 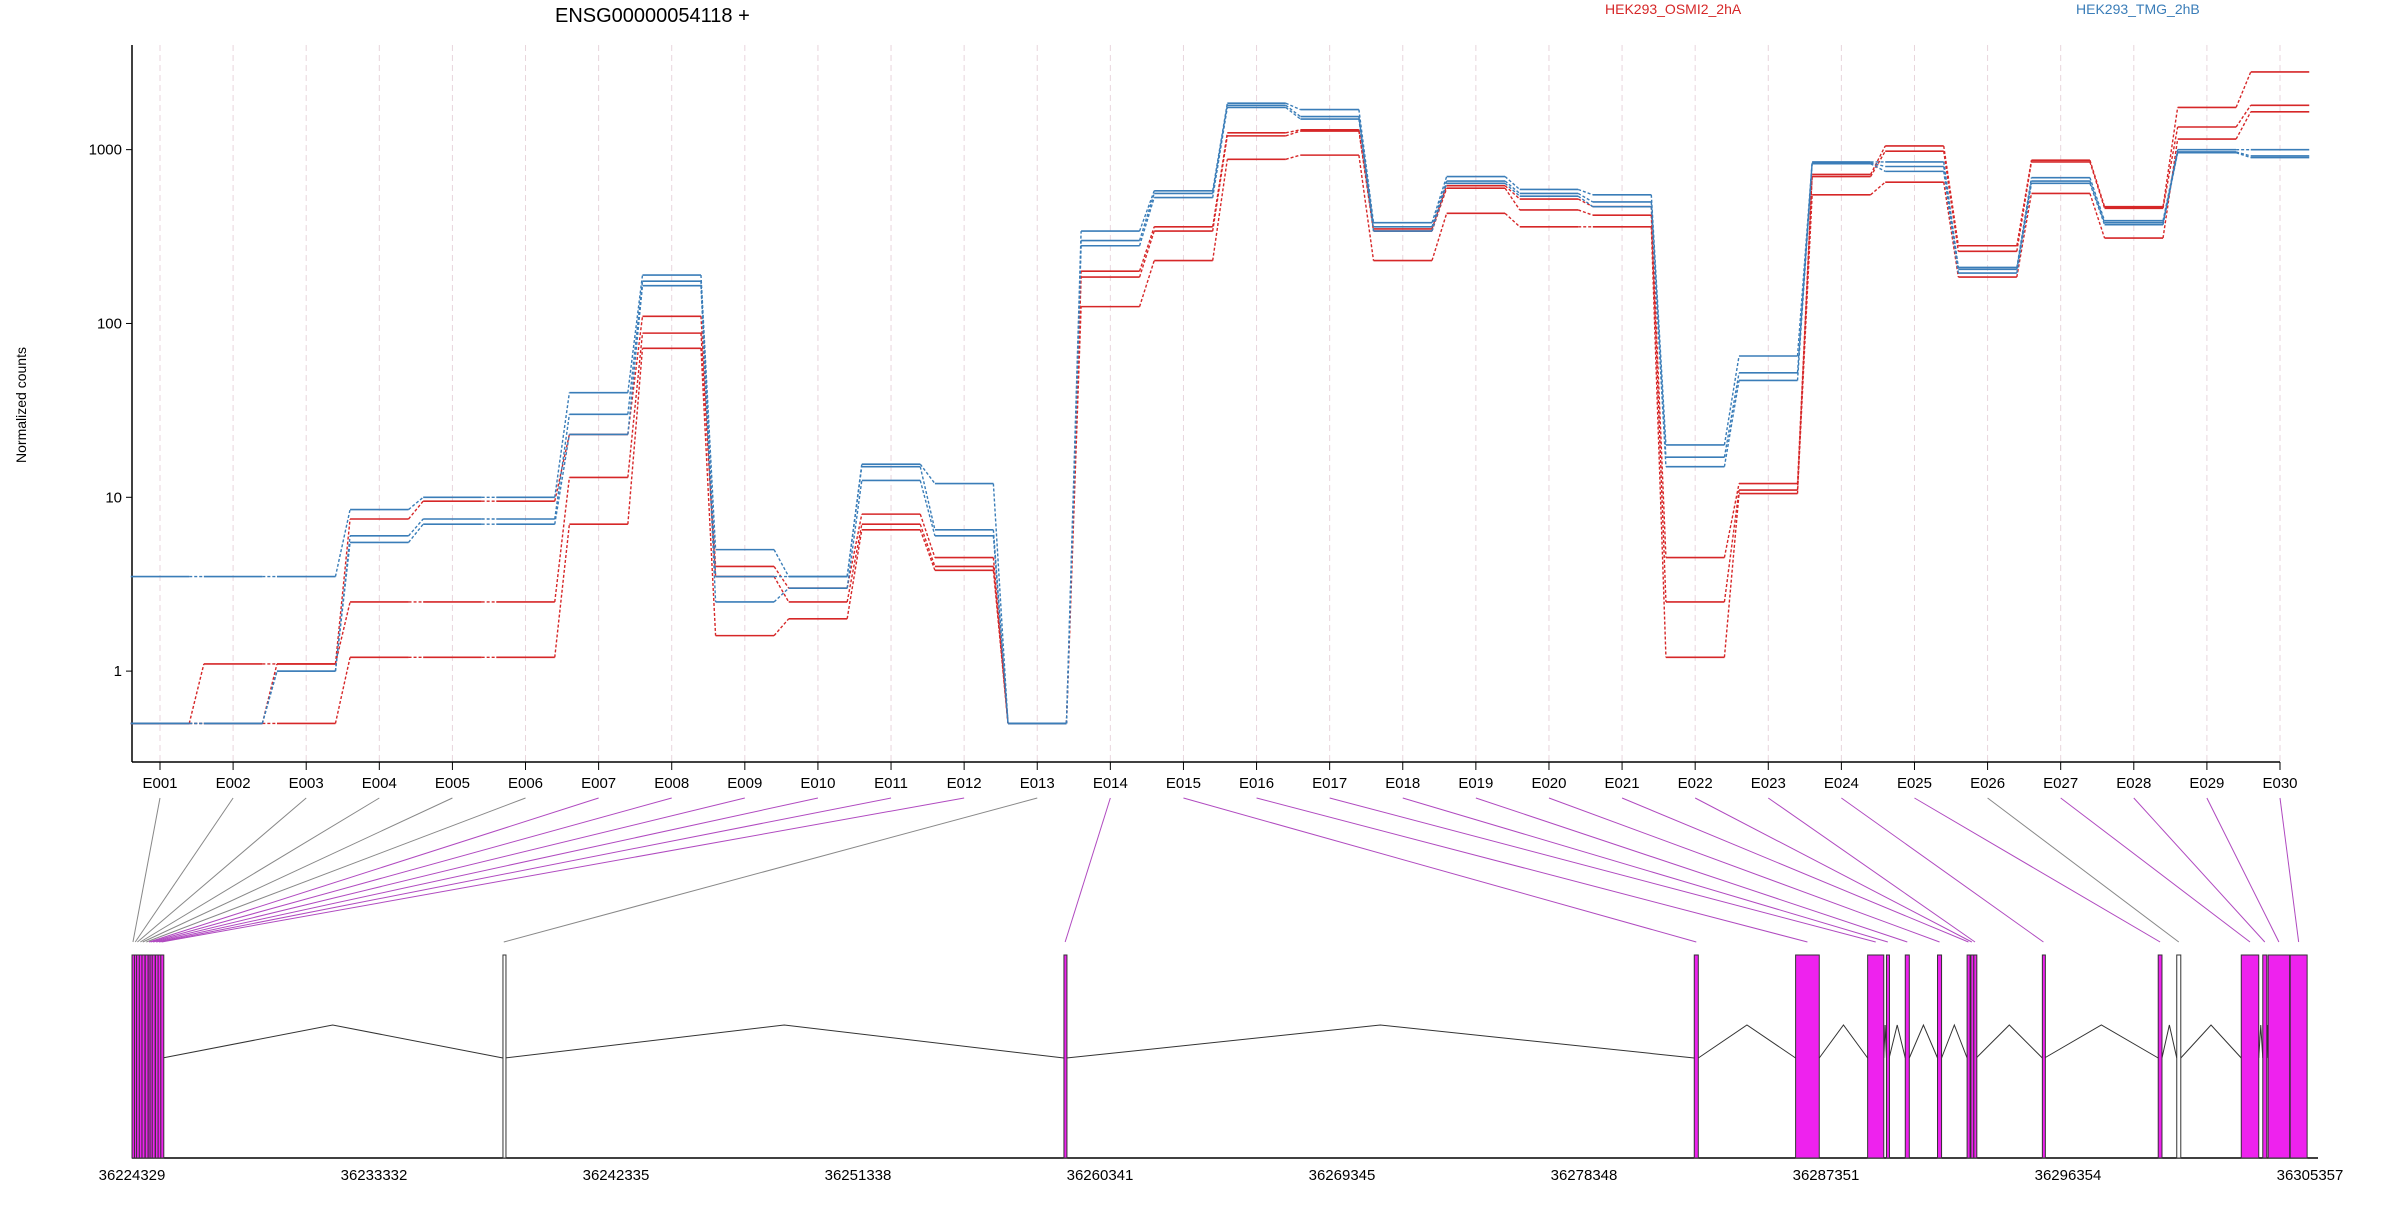 I want to click on connector-e013, so click(x=770, y=870).